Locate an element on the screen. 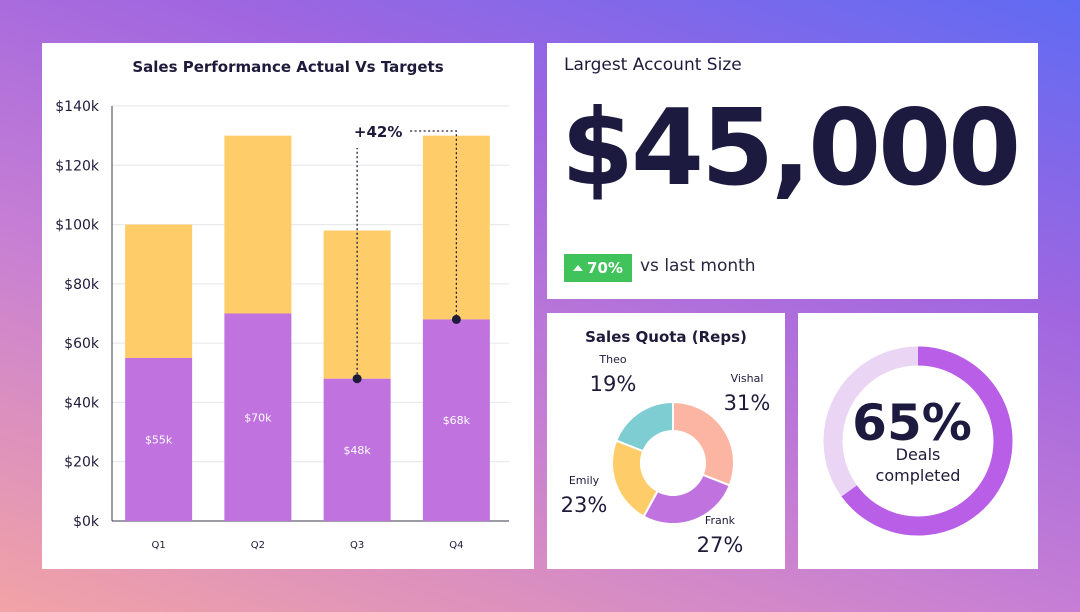 The width and height of the screenshot is (1080, 612). deals-percent: 65% is located at coordinates (912, 423).